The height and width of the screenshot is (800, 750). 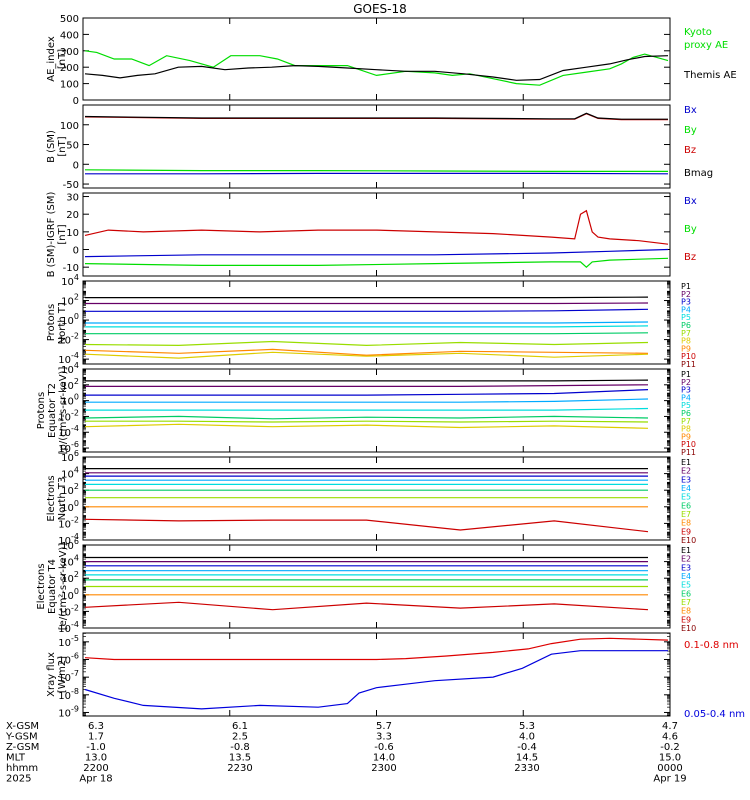 I want to click on x-axis-value: 4.0, so click(x=527, y=737).